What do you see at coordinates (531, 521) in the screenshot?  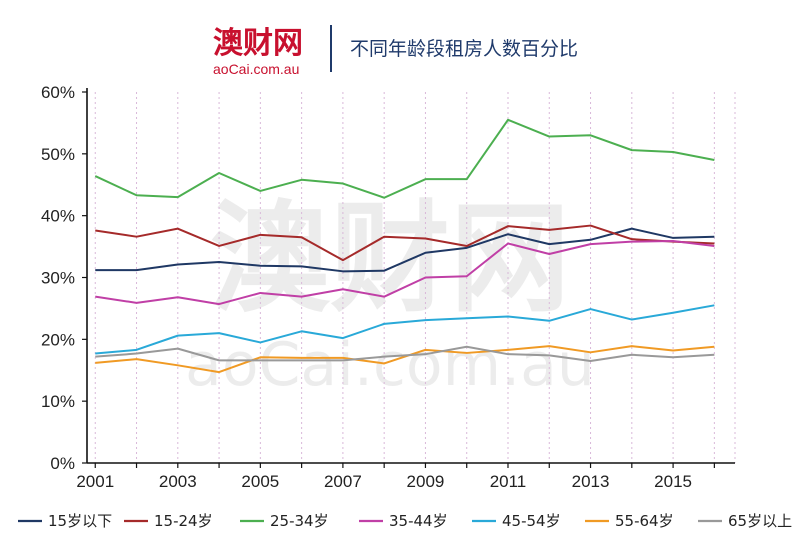 I see `legend-label: 45-54岁` at bounding box center [531, 521].